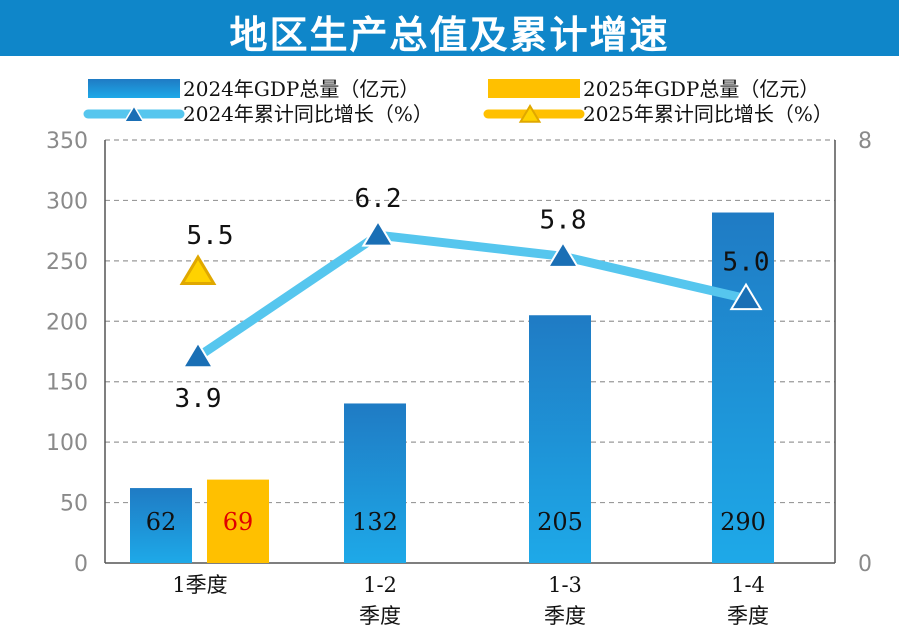 The width and height of the screenshot is (899, 637). I want to click on bar-2025-value-label: 69, so click(238, 522).